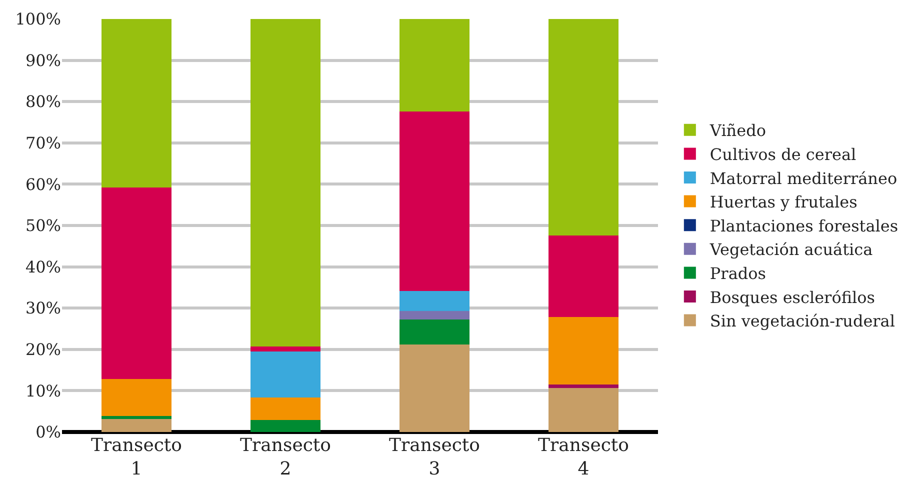 This screenshot has height=492, width=914. I want to click on legend-label: Vegetación acuática, so click(791, 250).